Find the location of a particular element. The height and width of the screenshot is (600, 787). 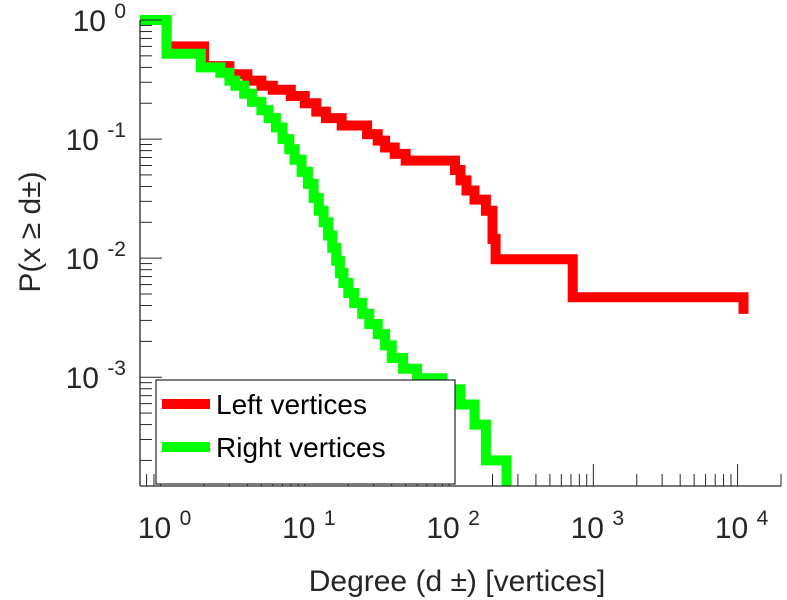

x-tick-label: 10 2 is located at coordinates (452, 526).